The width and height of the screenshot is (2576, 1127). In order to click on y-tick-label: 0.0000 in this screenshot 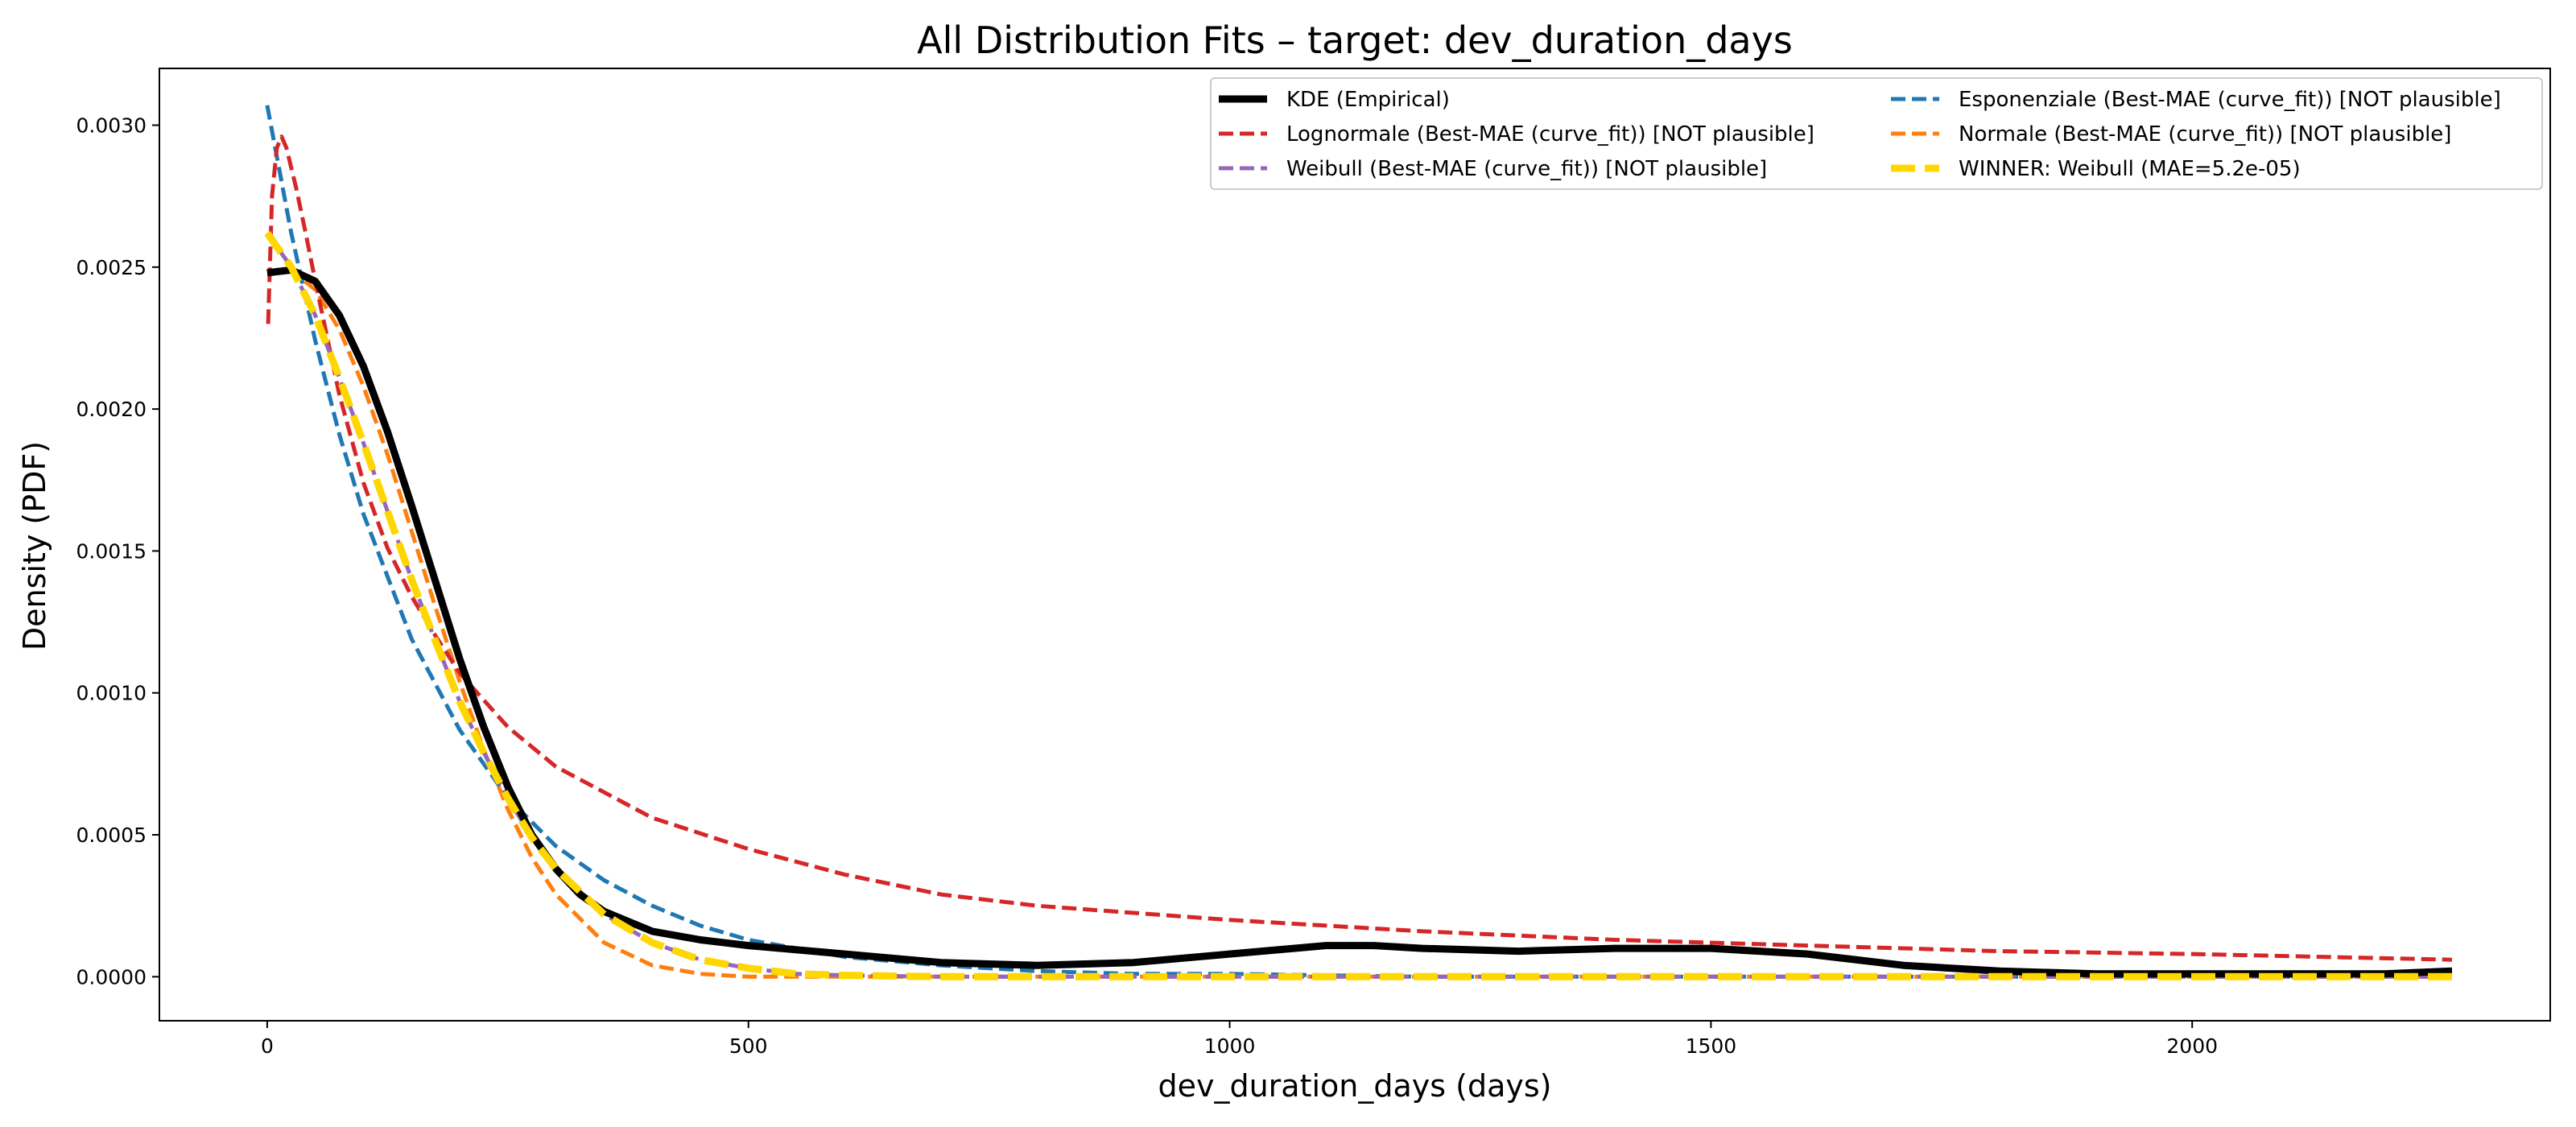, I will do `click(111, 977)`.